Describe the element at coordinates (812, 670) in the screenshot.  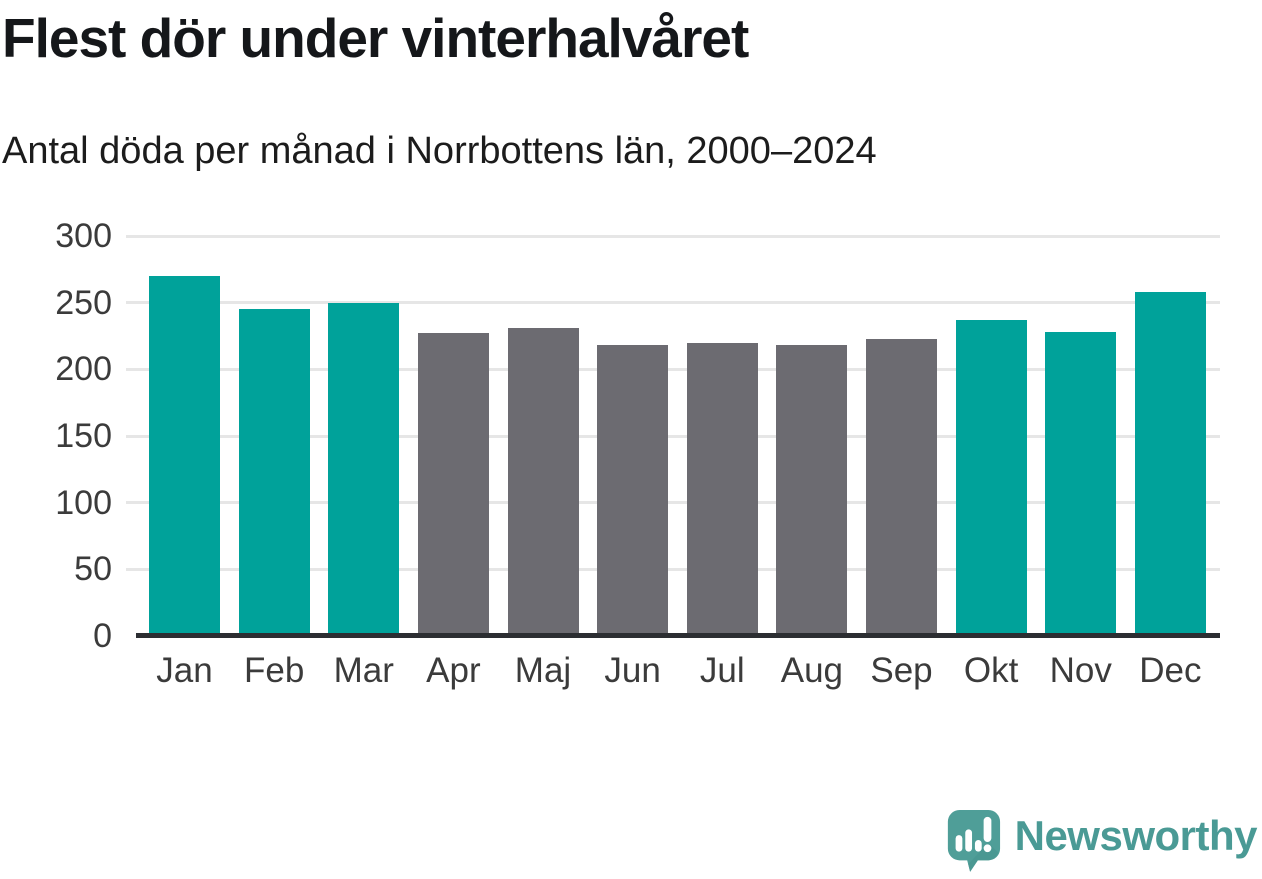
I see `x-axis-tick-label: Aug` at that location.